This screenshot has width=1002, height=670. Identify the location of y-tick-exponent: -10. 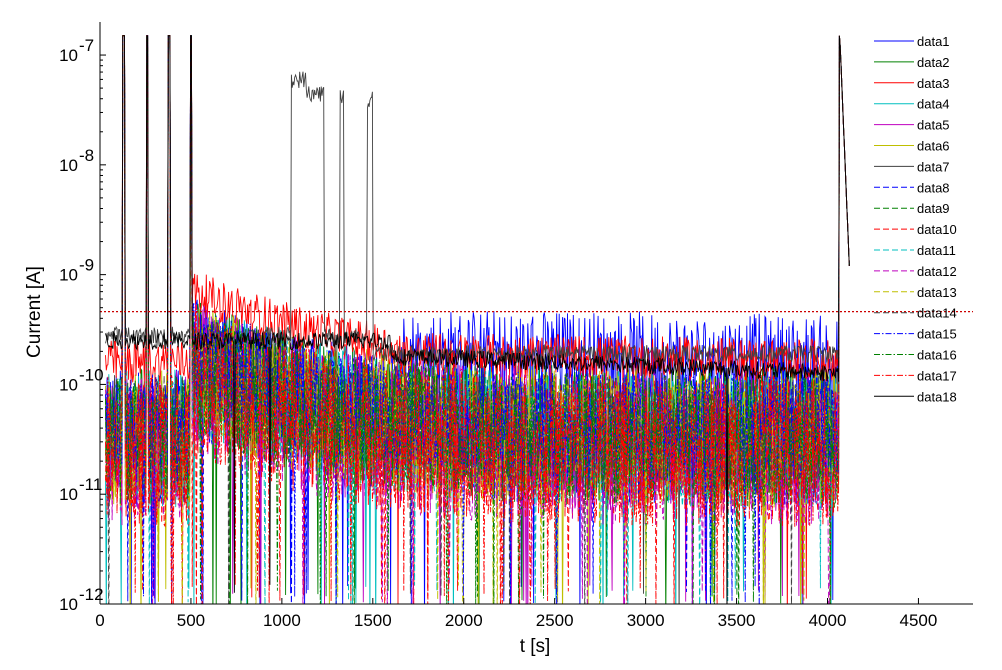
(91, 374).